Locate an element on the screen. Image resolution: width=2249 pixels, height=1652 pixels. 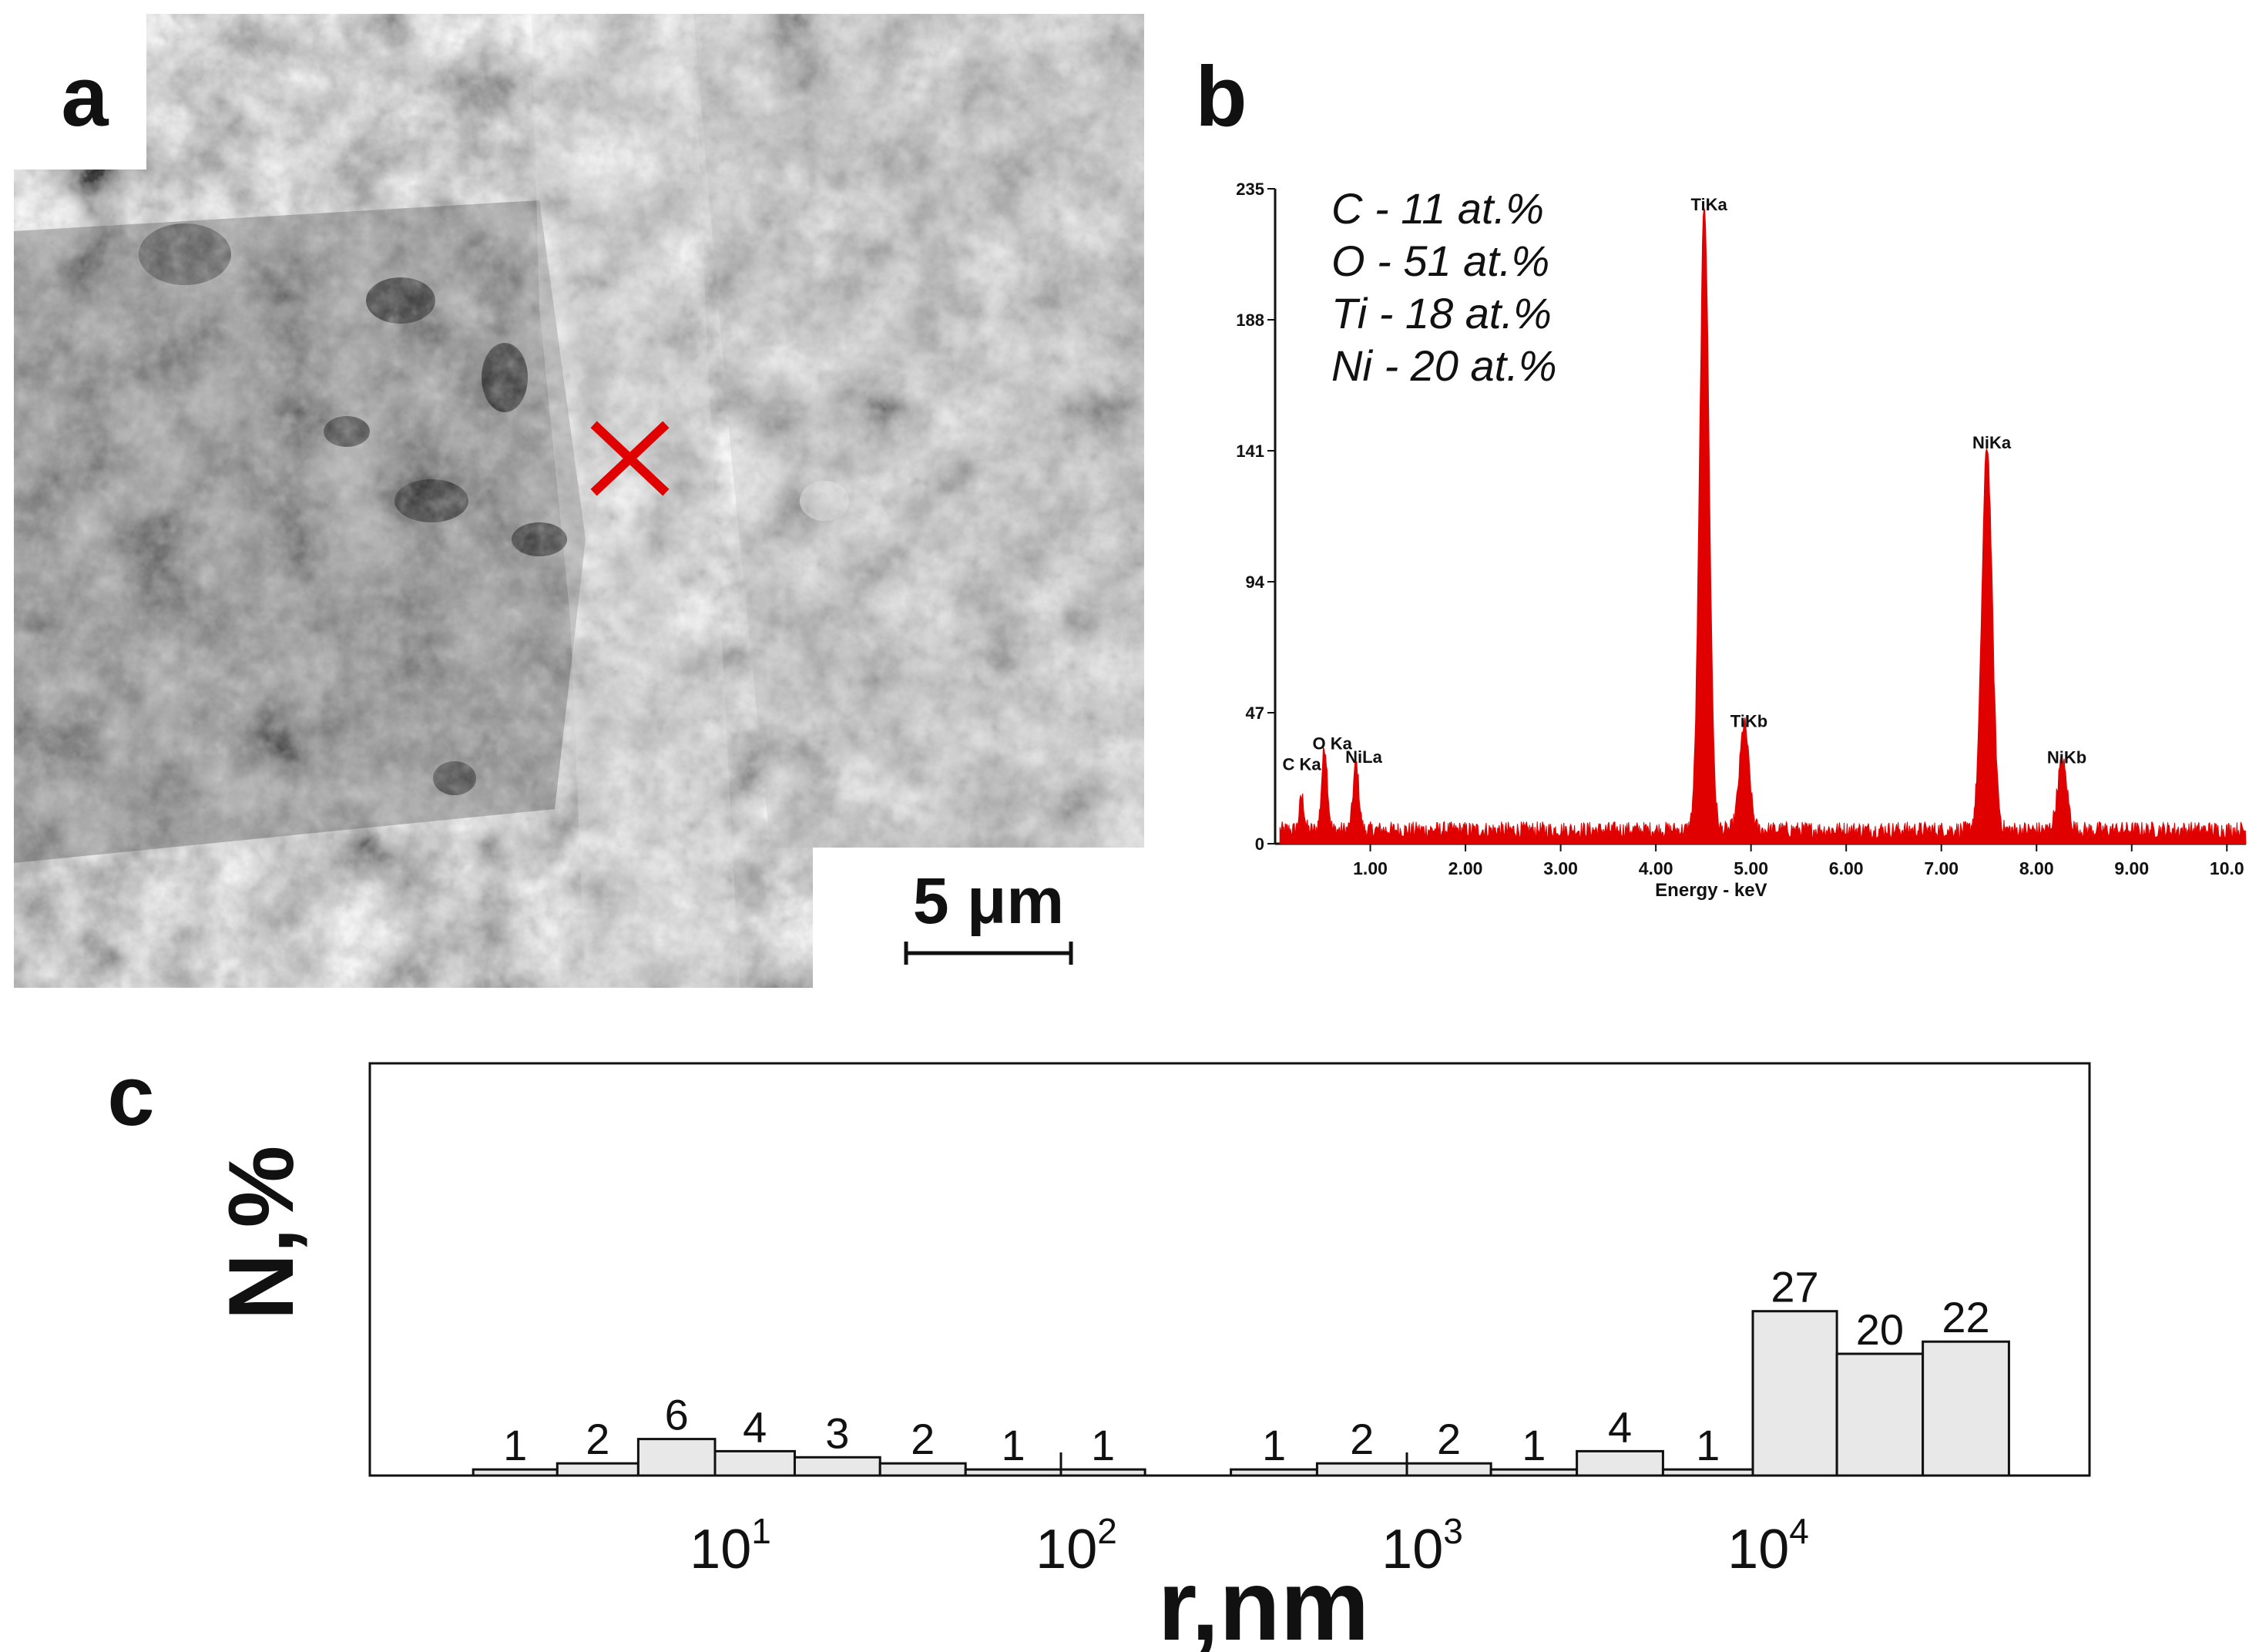
composition-o: O - 51 at.% is located at coordinates (1440, 261).